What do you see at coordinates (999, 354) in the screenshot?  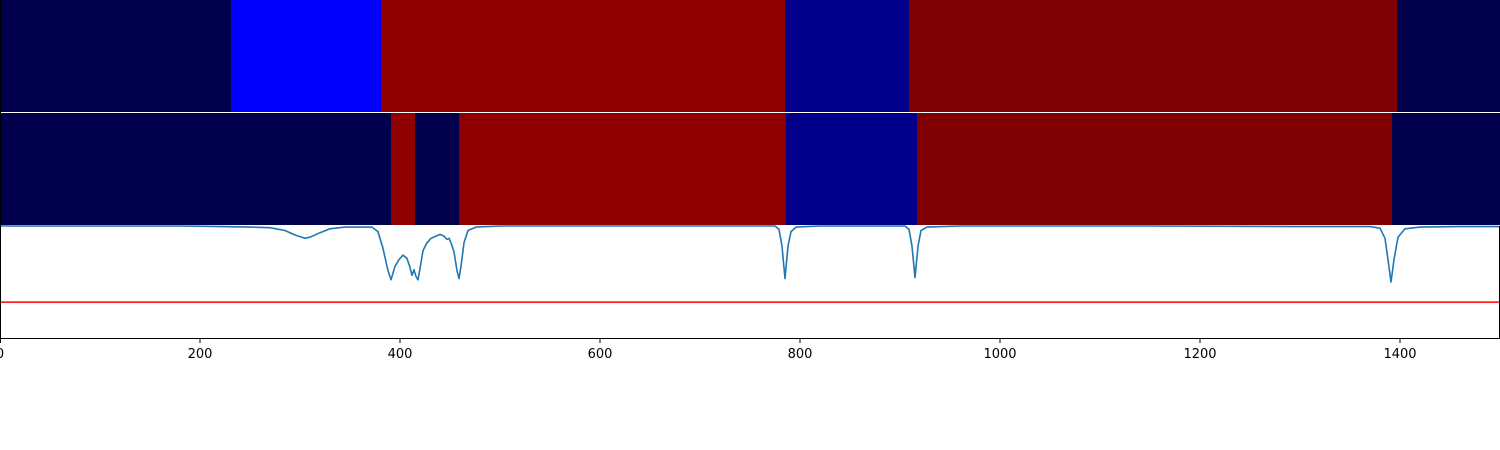 I see `x-tick-label-1000: 1000` at bounding box center [999, 354].